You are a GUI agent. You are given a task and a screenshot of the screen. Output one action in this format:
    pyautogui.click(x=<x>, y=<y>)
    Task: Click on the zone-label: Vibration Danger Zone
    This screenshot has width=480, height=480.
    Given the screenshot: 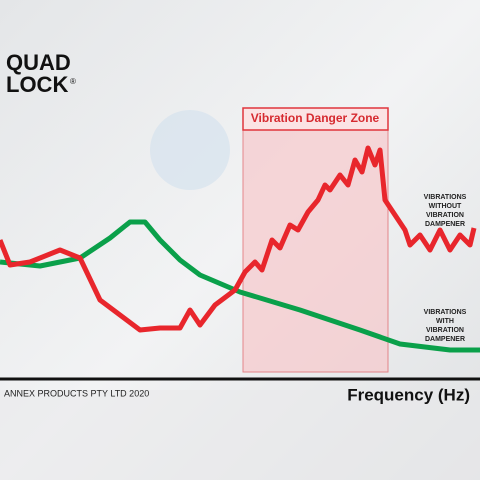 What is the action you would take?
    pyautogui.click(x=315, y=118)
    